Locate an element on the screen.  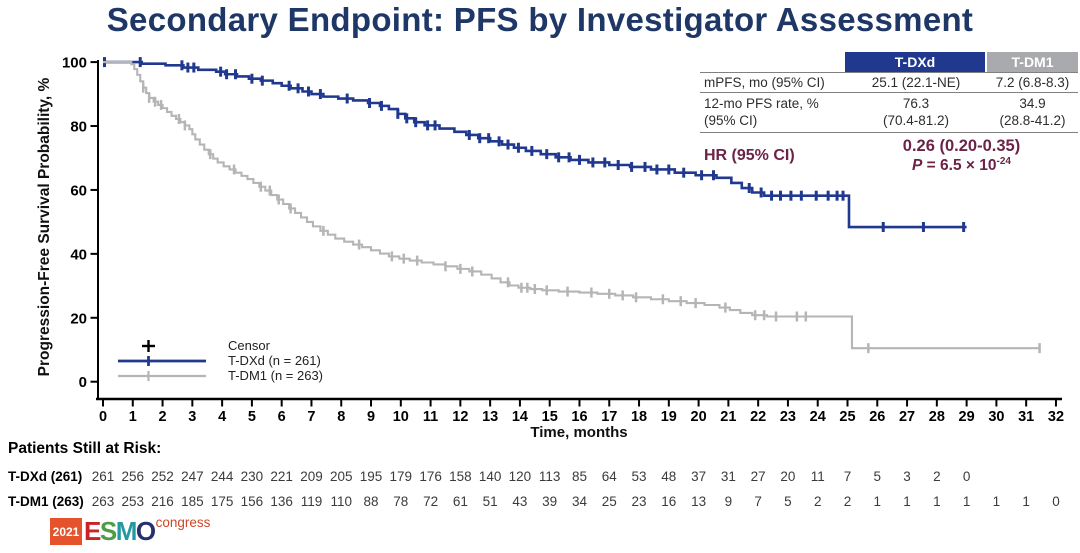
svg-text: 53 is located at coordinates (639, 476).